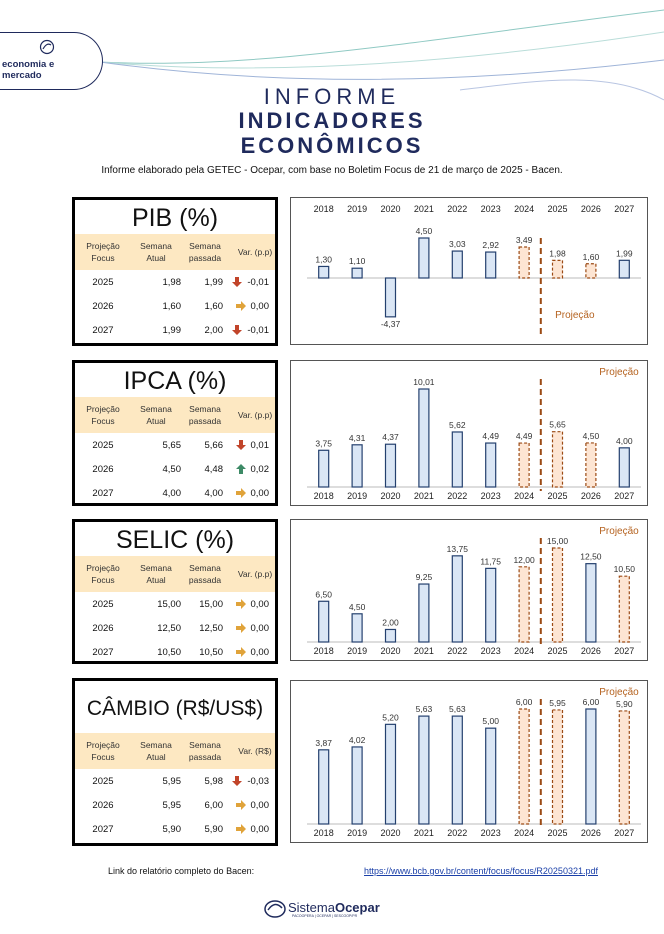 The height and width of the screenshot is (934, 664). I want to click on row-year: 2025, so click(103, 445).